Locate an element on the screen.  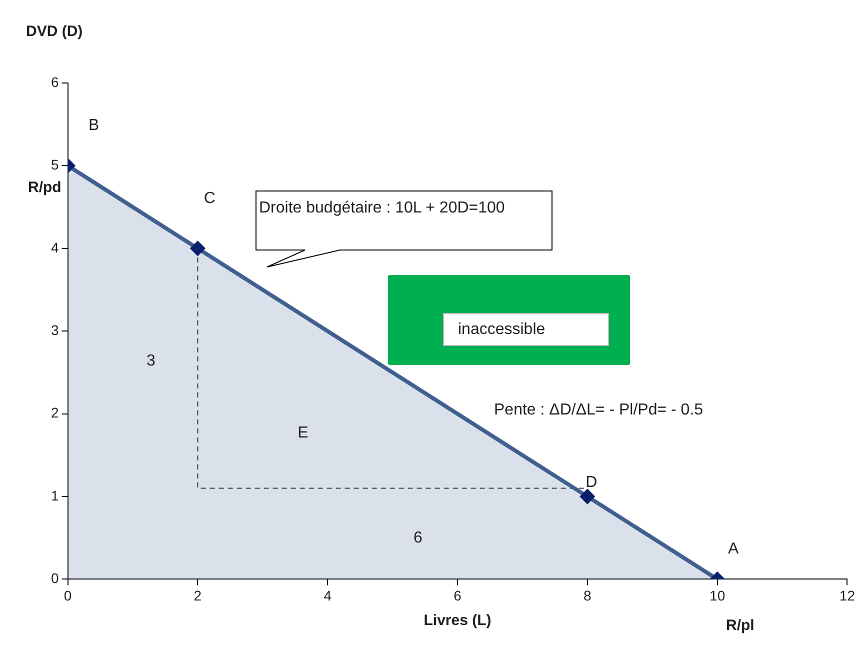
y-tick-label: 0 is located at coordinates (54, 578).